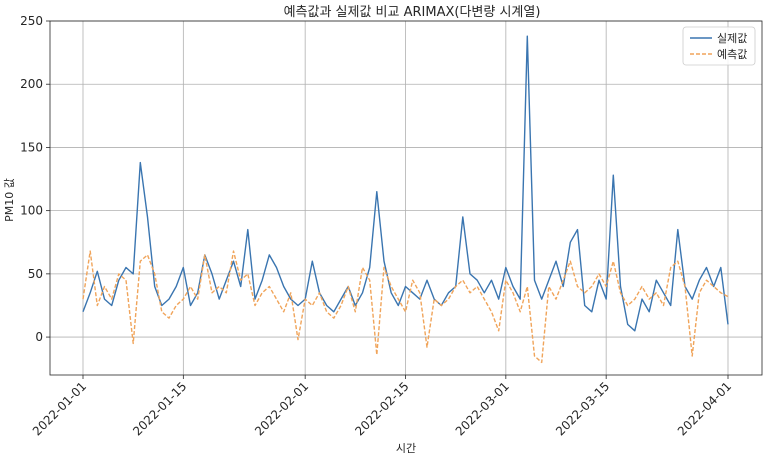 The width and height of the screenshot is (766, 460). I want to click on x-tick-label: 2022-02-15, so click(381, 408).